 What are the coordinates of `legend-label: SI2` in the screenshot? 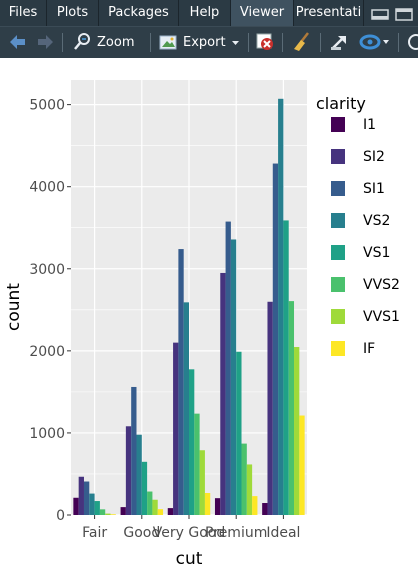 It's located at (374, 157).